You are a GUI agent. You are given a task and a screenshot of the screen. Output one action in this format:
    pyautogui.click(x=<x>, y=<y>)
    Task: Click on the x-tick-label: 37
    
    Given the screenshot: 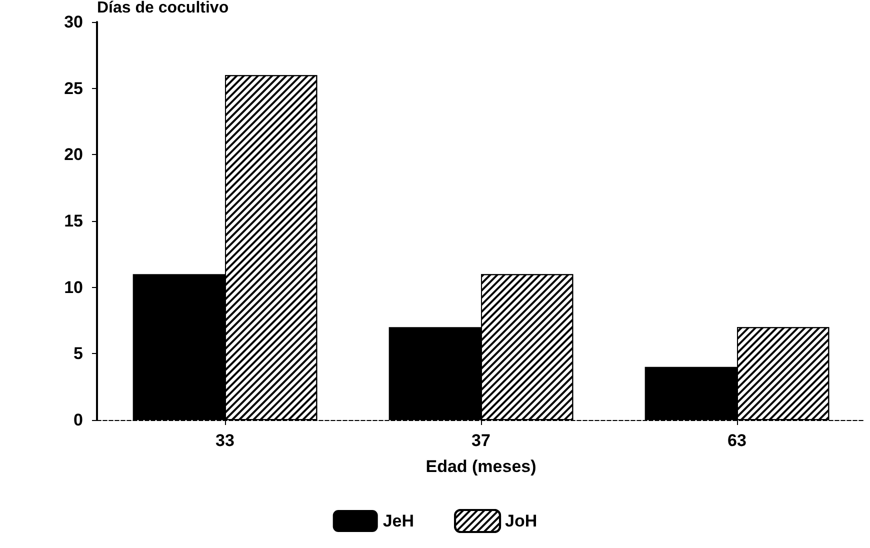 What is the action you would take?
    pyautogui.click(x=481, y=440)
    